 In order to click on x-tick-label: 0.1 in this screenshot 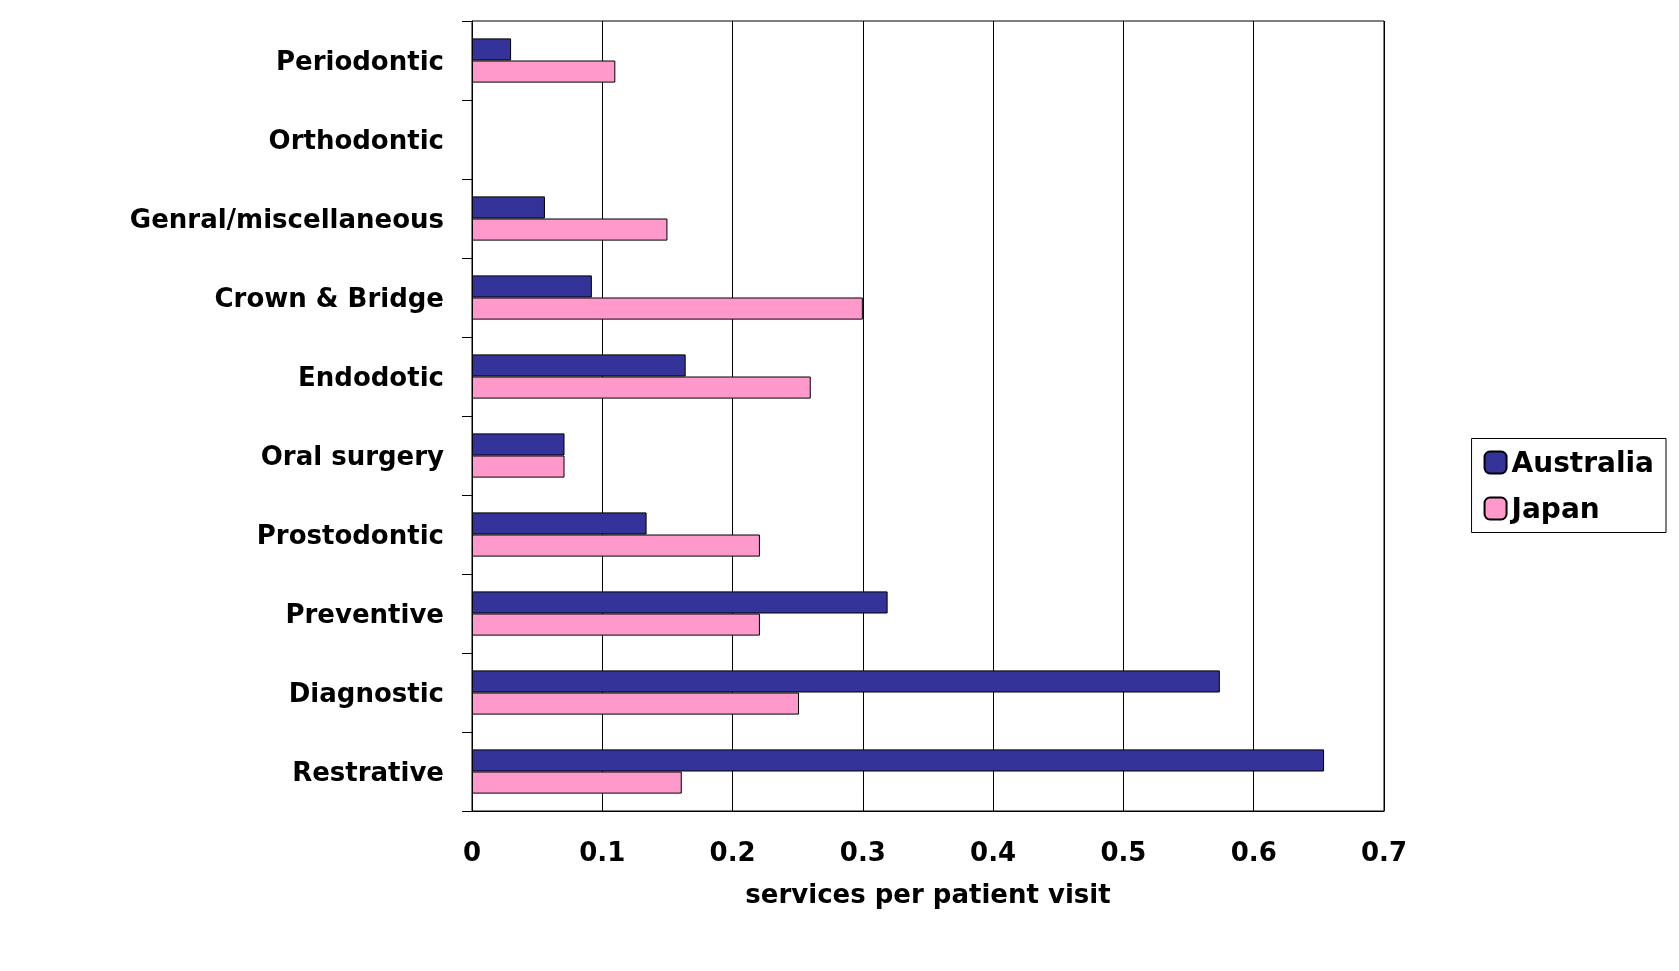, I will do `click(602, 852)`.